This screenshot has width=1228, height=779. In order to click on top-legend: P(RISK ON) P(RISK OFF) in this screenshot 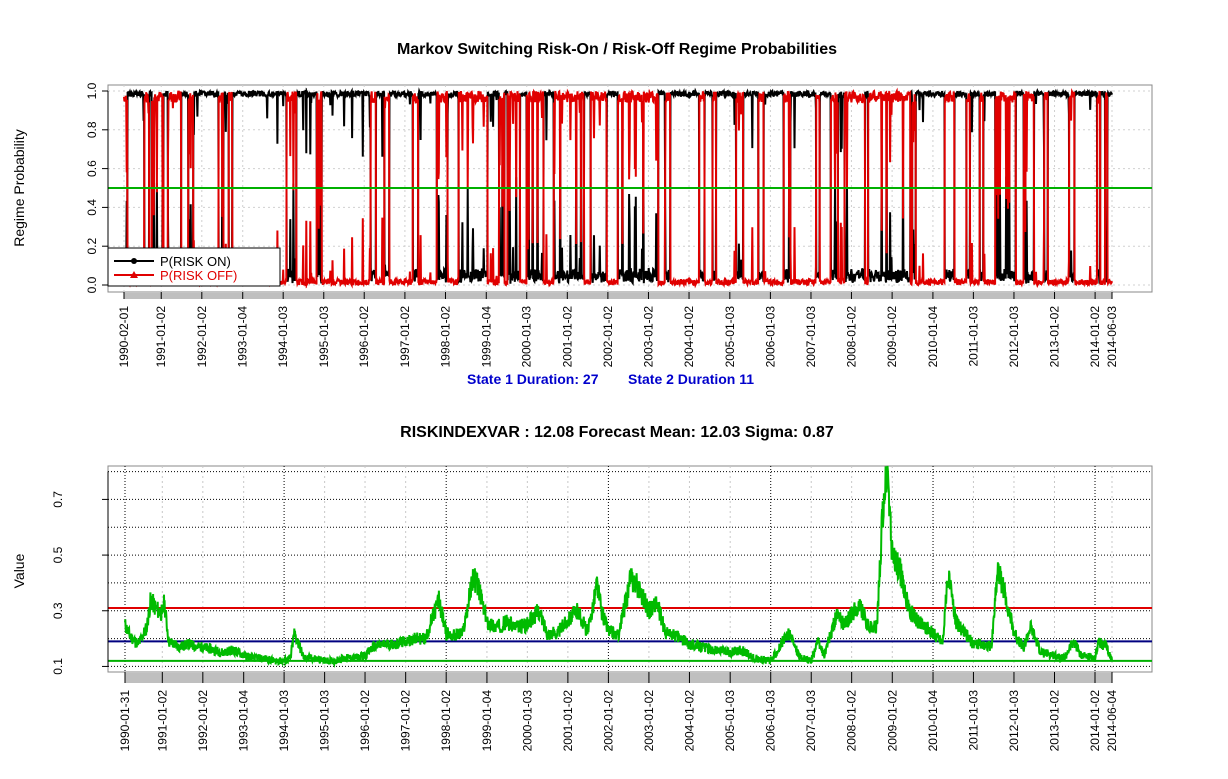, I will do `click(194, 267)`.